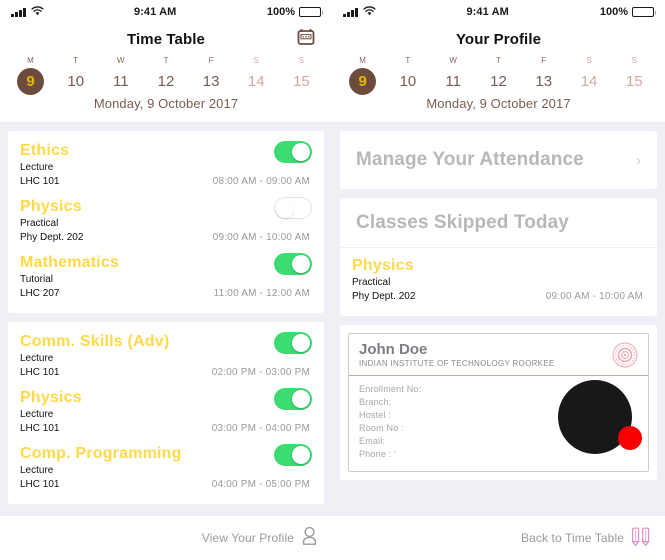  I want to click on class-title: Comm. Skills (Adv), so click(95, 341).